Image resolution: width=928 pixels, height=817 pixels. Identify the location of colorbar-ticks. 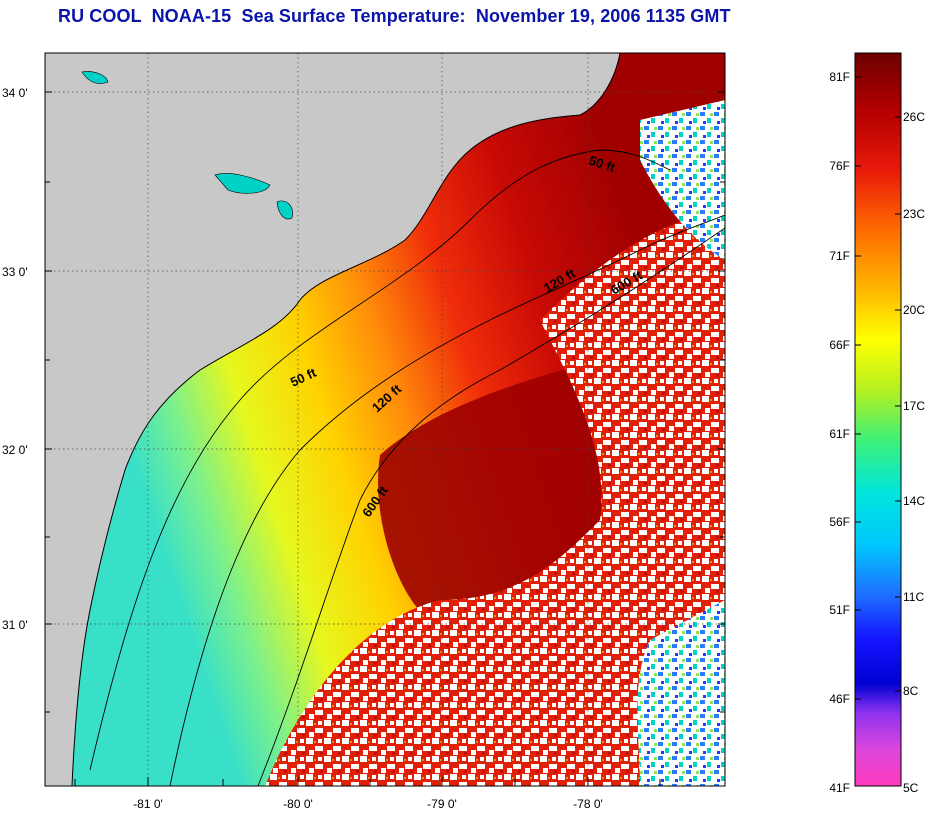
(878, 388).